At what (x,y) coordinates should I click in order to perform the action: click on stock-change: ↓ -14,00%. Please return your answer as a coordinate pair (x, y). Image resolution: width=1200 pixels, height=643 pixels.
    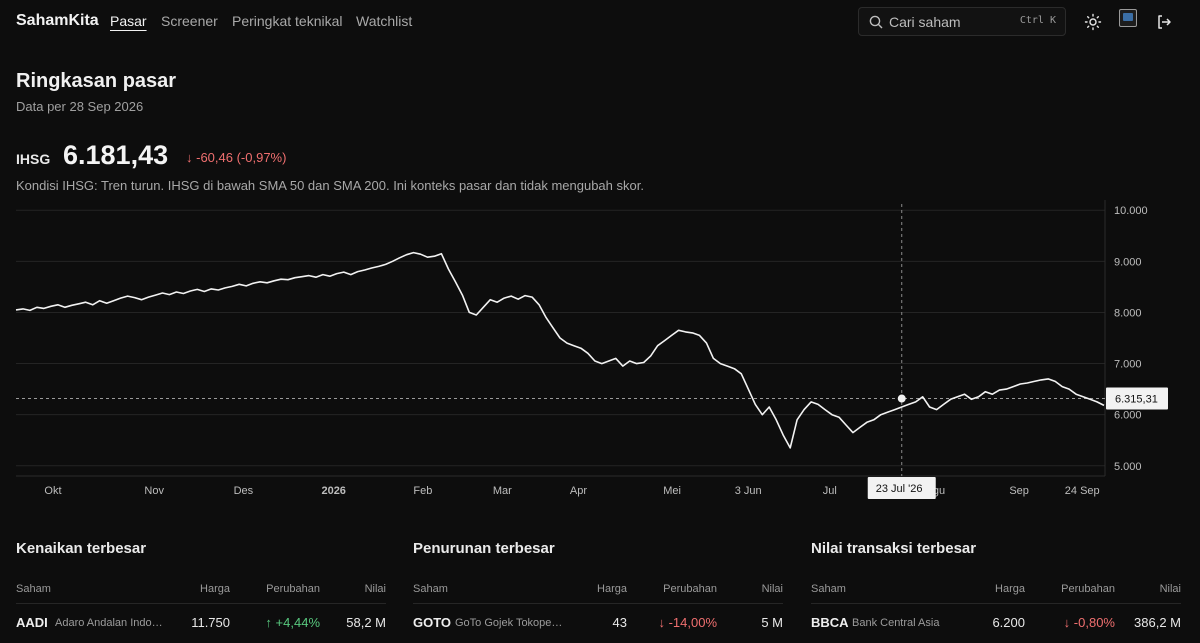
    Looking at the image, I should click on (687, 622).